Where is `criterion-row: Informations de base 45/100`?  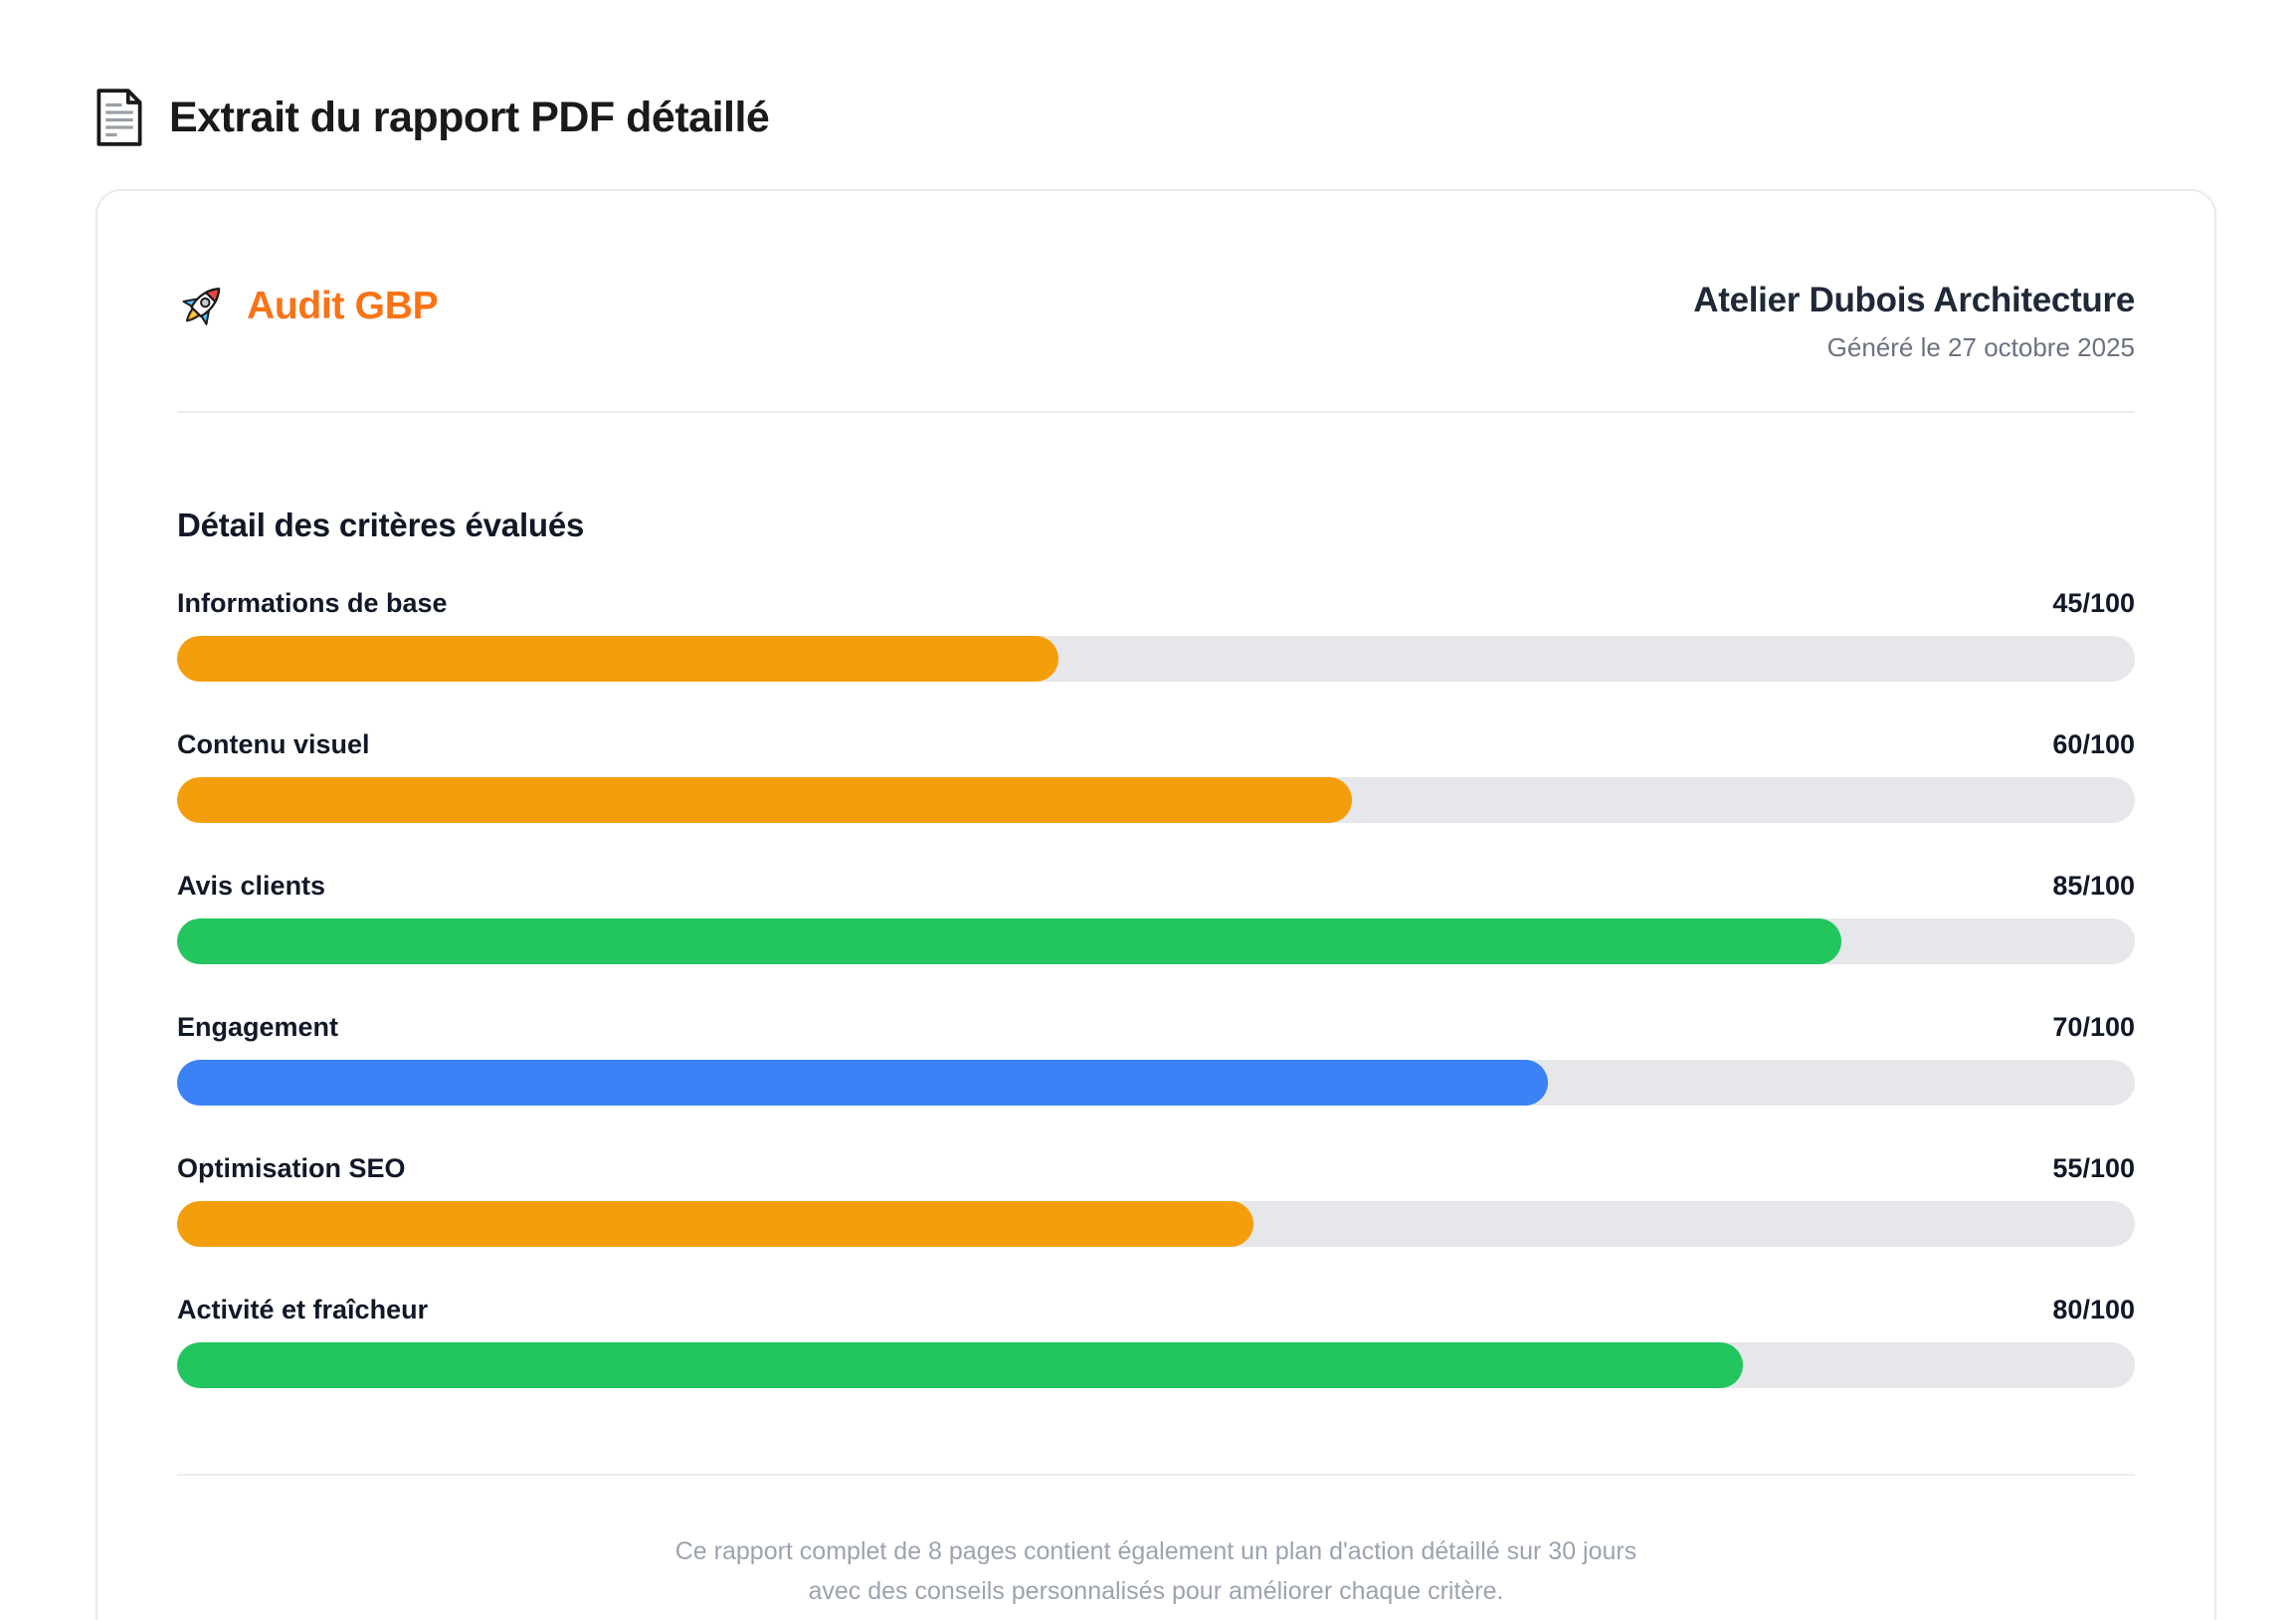 criterion-row: Informations de base 45/100 is located at coordinates (1156, 635).